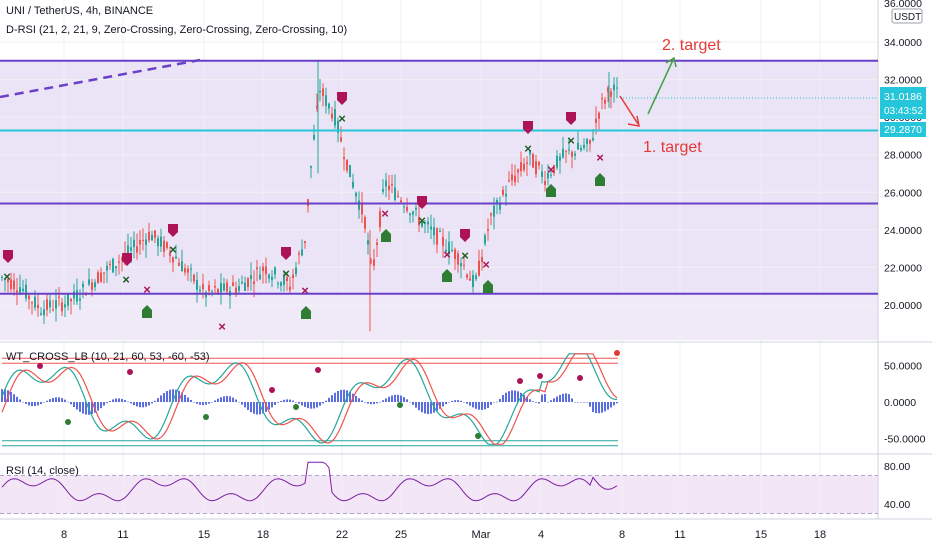 The image size is (932, 555). Describe the element at coordinates (64, 535) in the screenshot. I see `time-tick-label: 8` at that location.